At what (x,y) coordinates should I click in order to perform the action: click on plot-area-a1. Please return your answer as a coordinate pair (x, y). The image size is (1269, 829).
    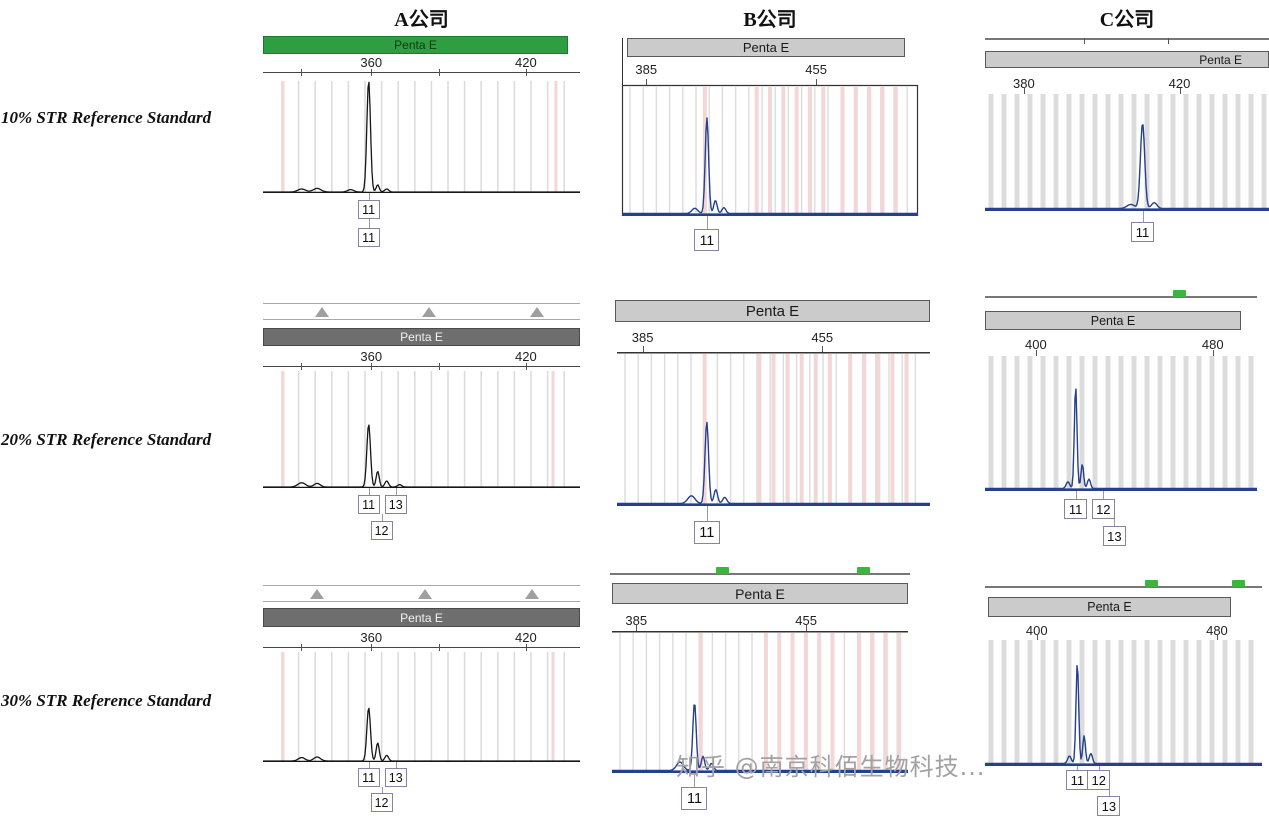
    Looking at the image, I should click on (421, 137).